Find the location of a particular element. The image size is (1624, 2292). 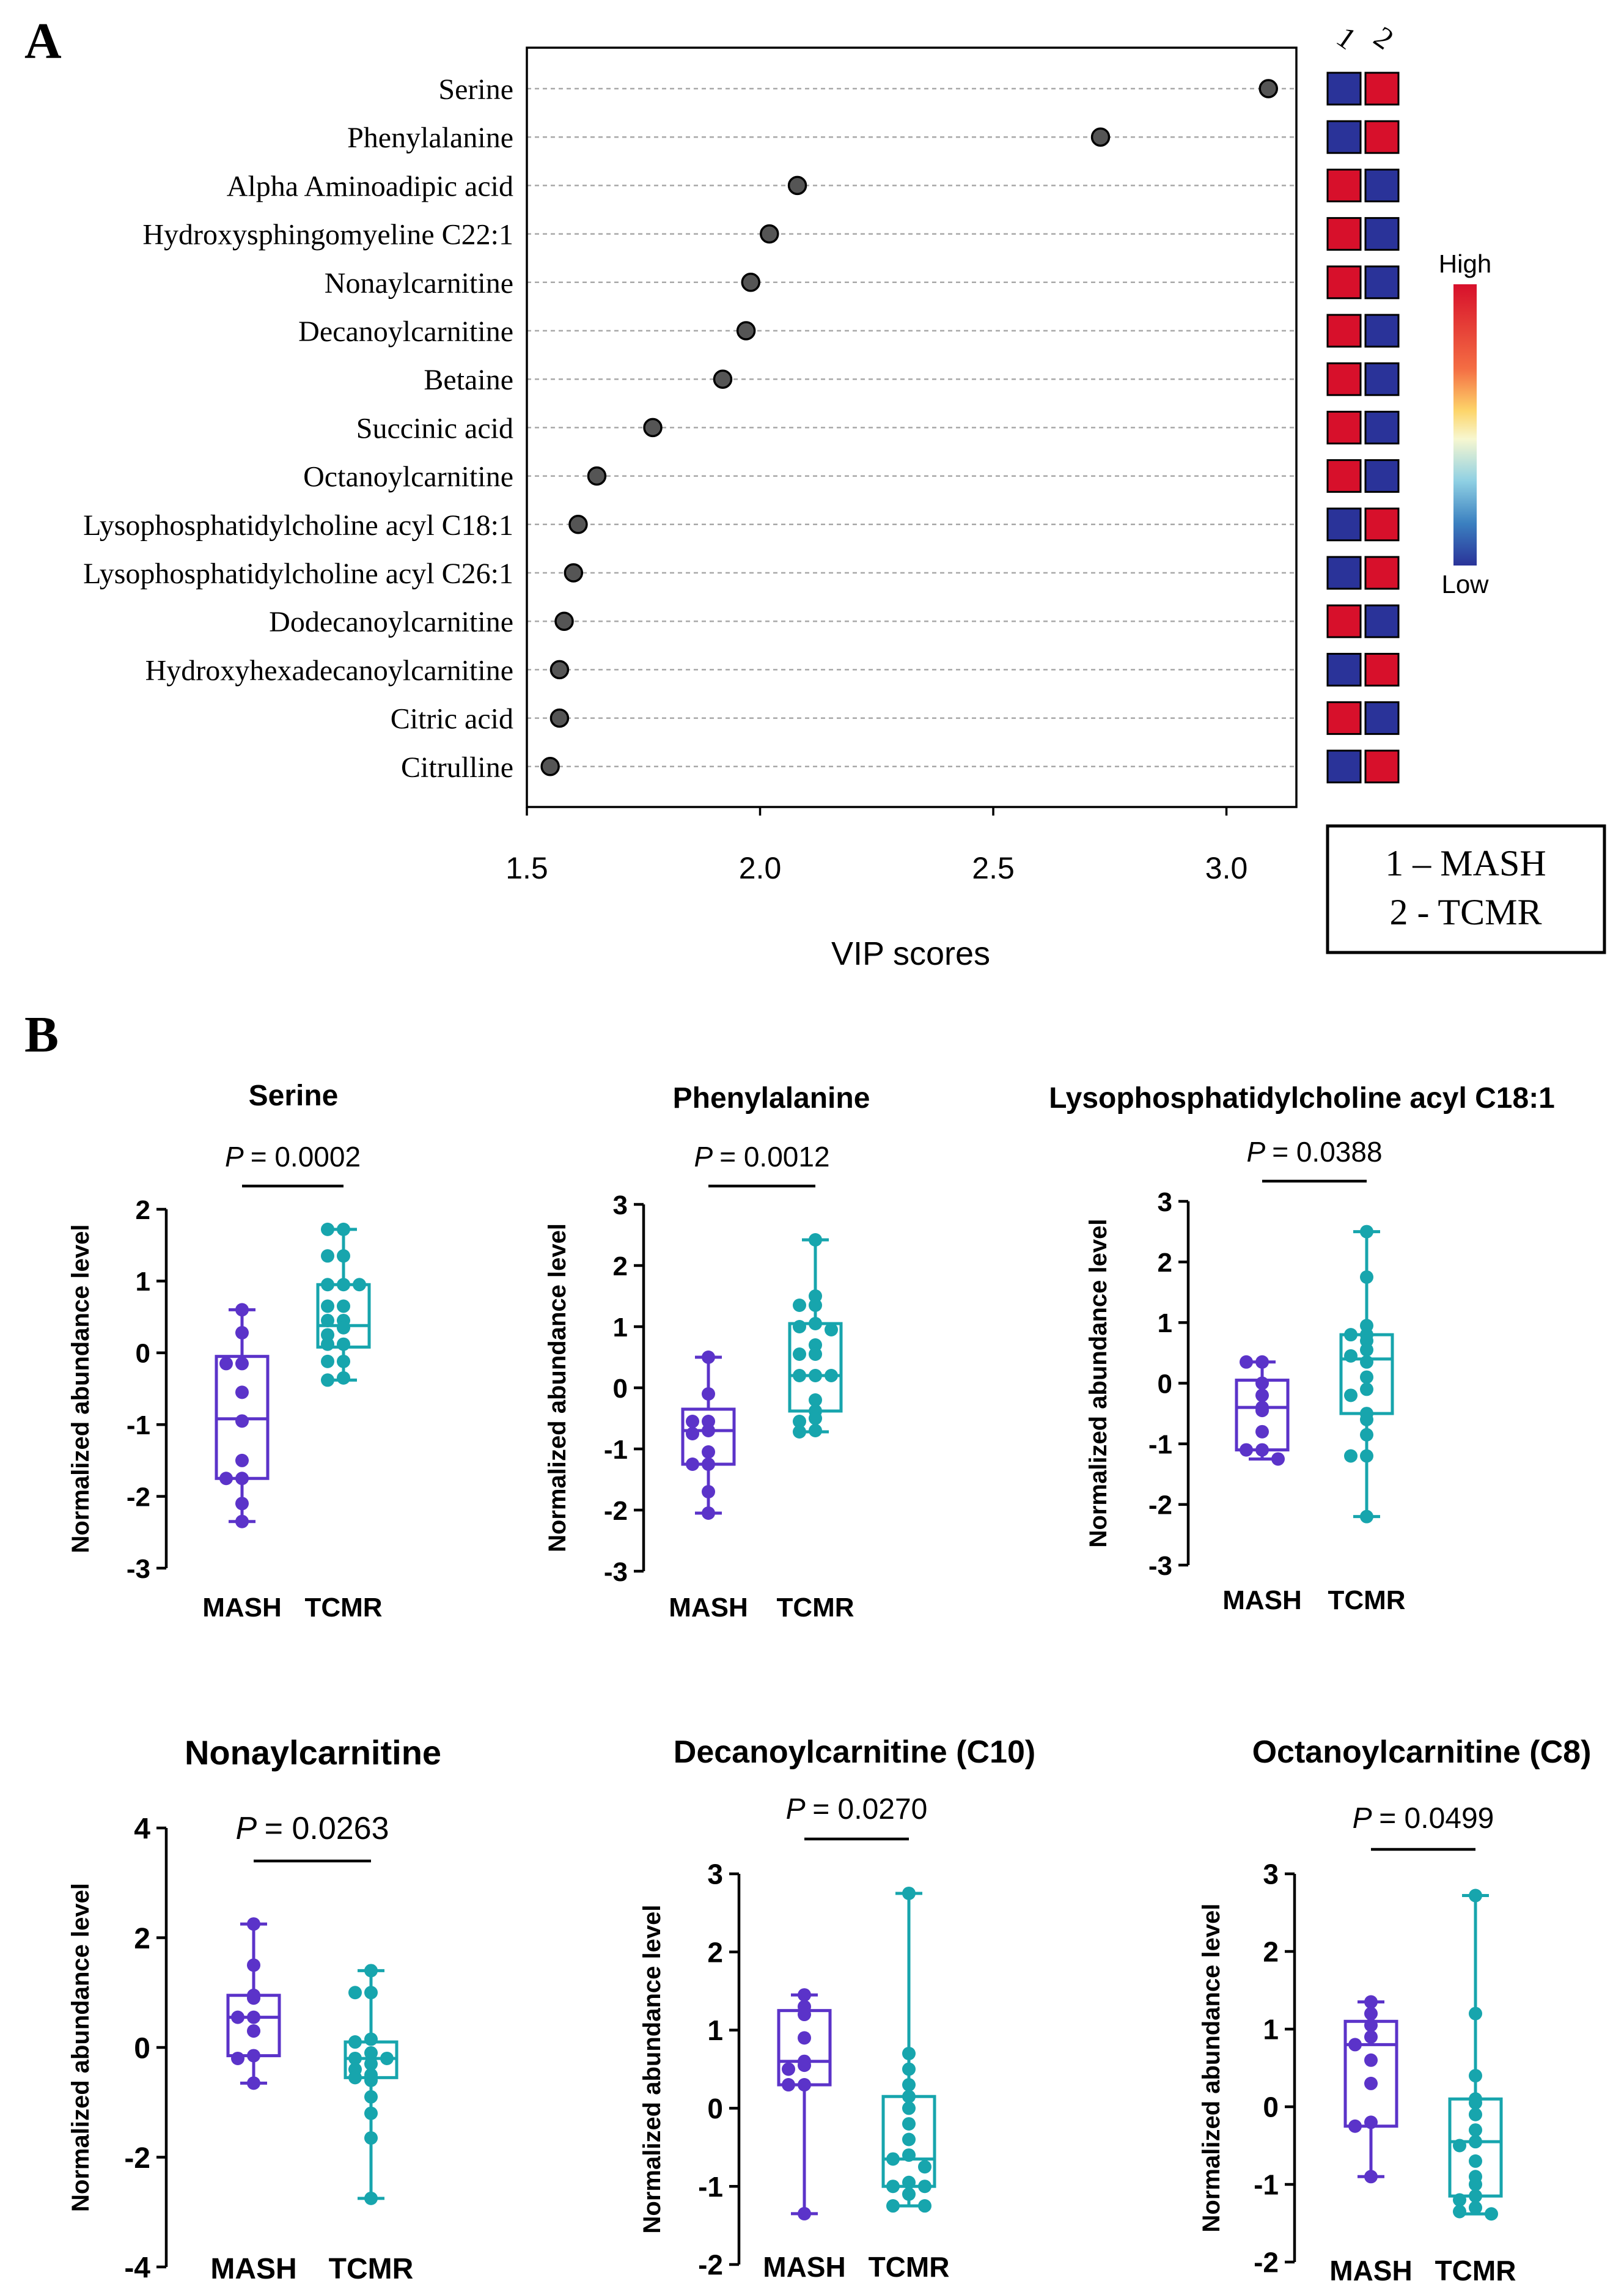

y-tick-label: -2 is located at coordinates (1266, 2263).